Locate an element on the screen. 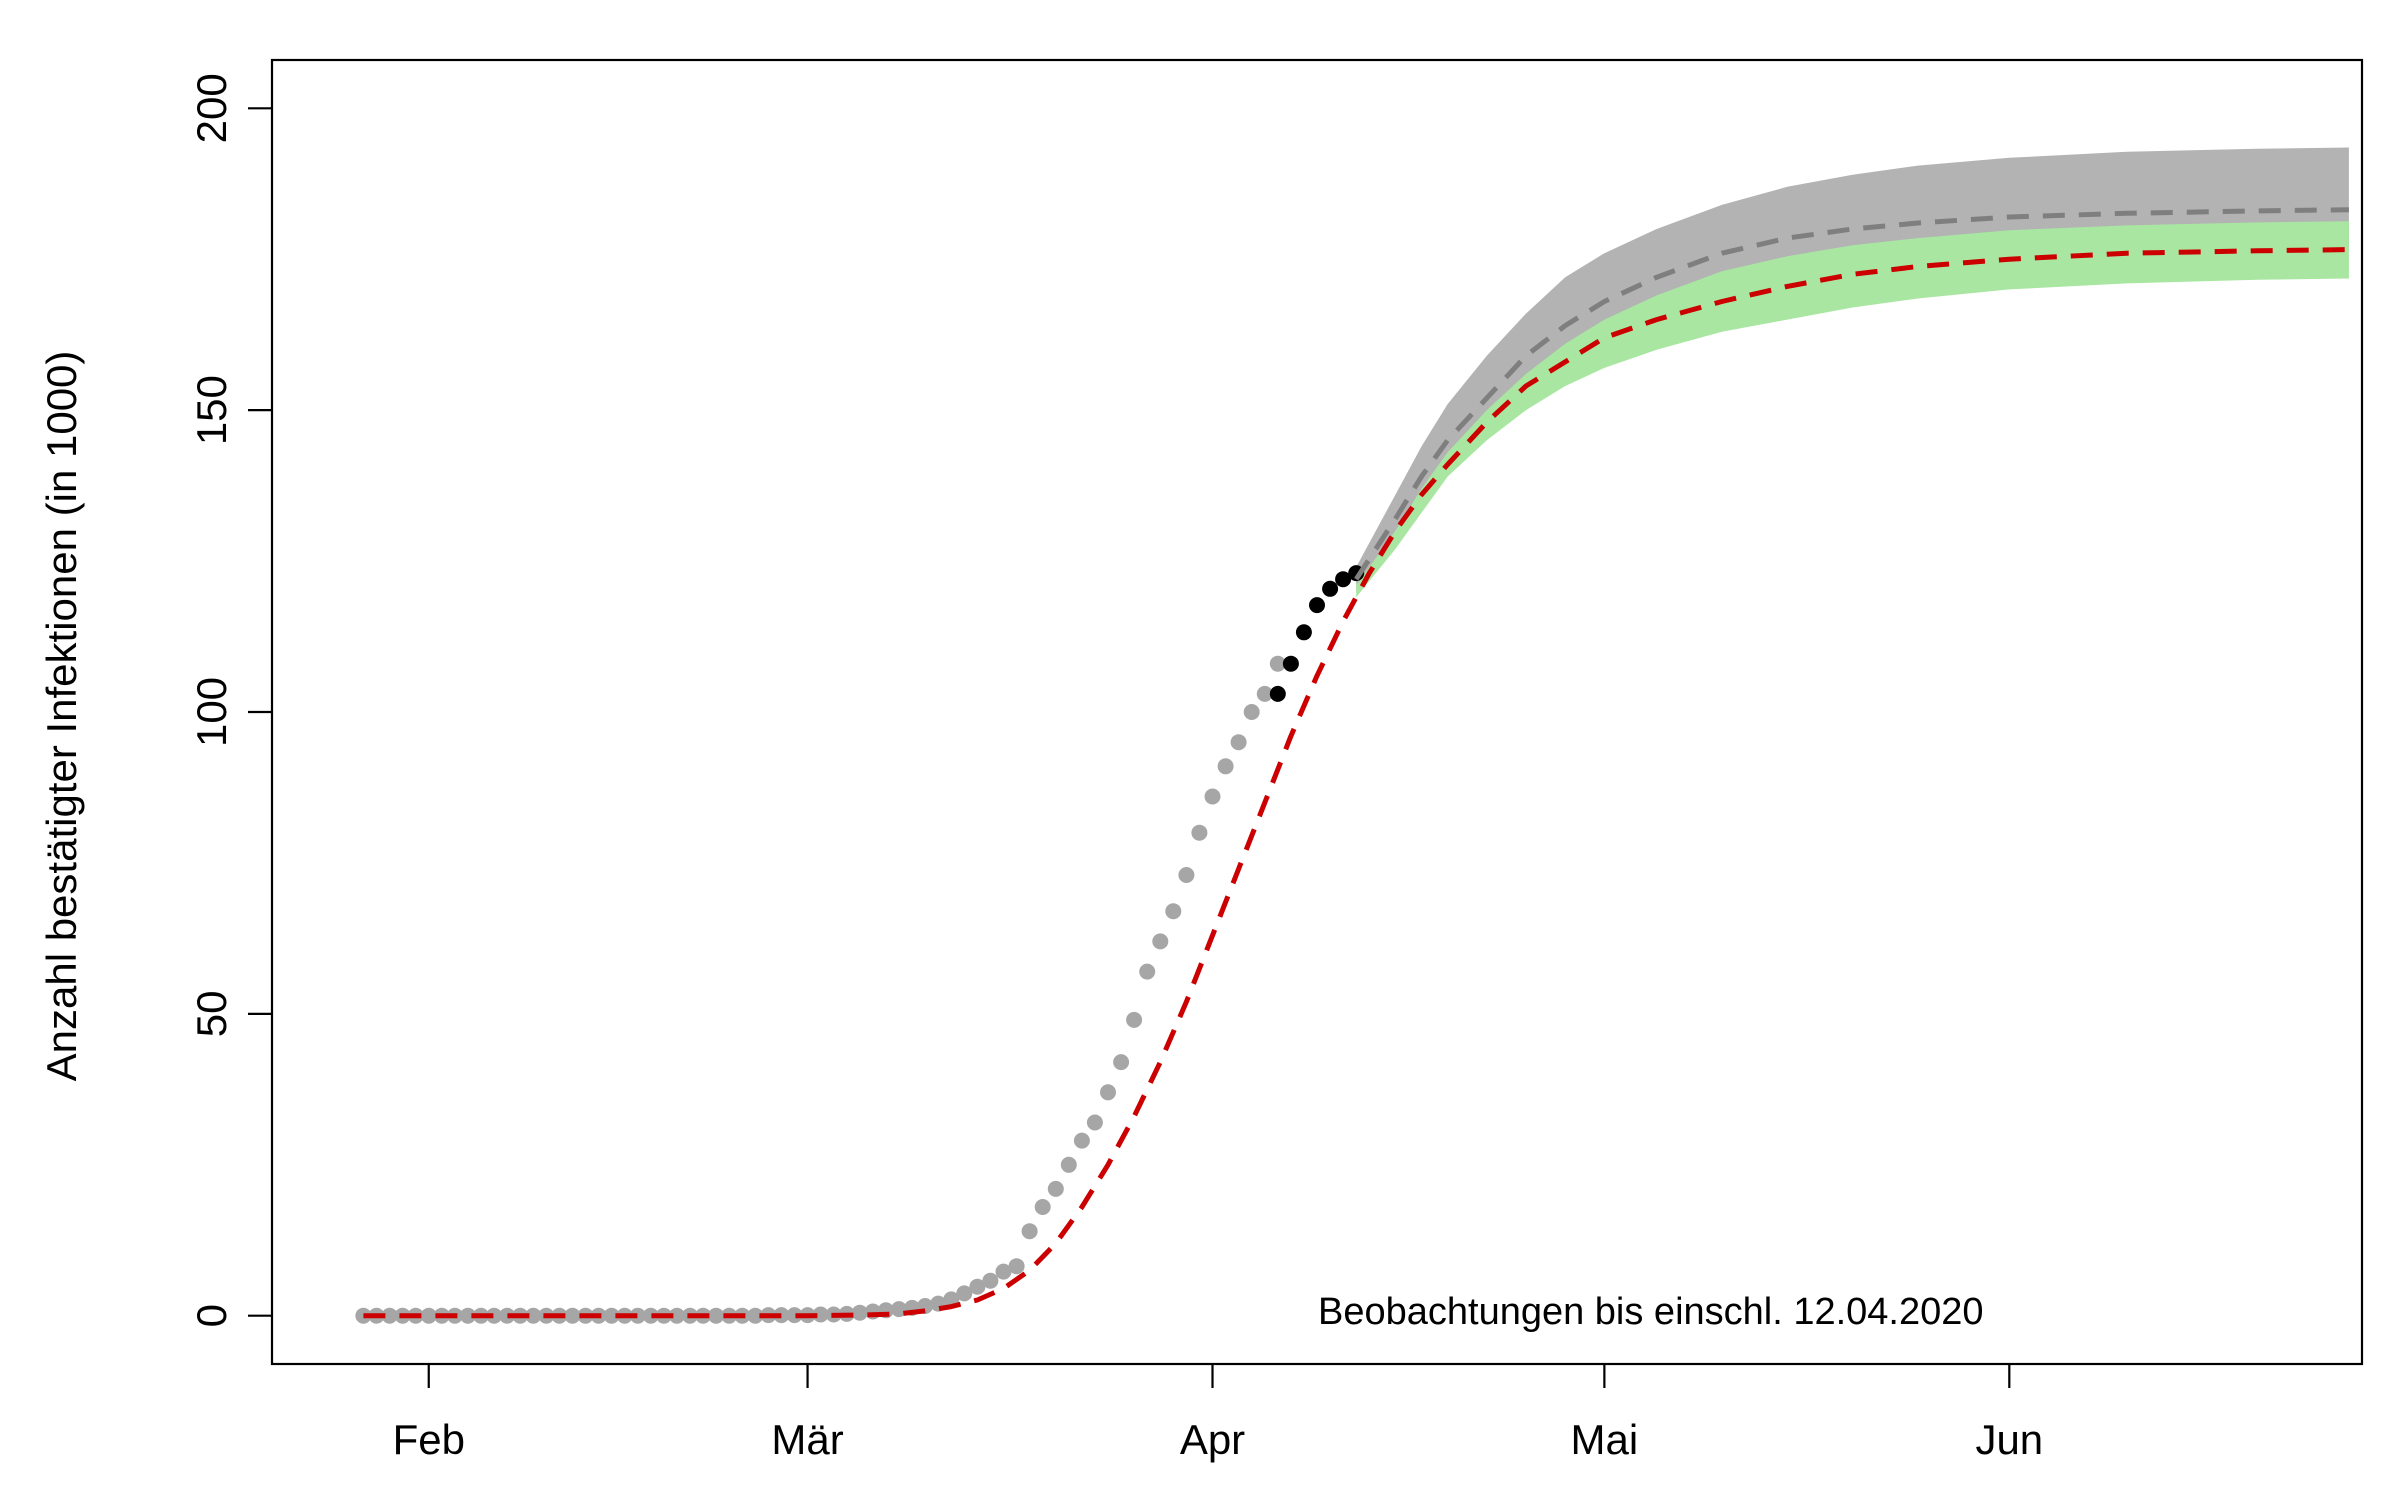 Image resolution: width=2400 pixels, height=1500 pixels. chart-annotation: Beobachtungen bis einschl. 12.04.2020 is located at coordinates (1651, 1312).